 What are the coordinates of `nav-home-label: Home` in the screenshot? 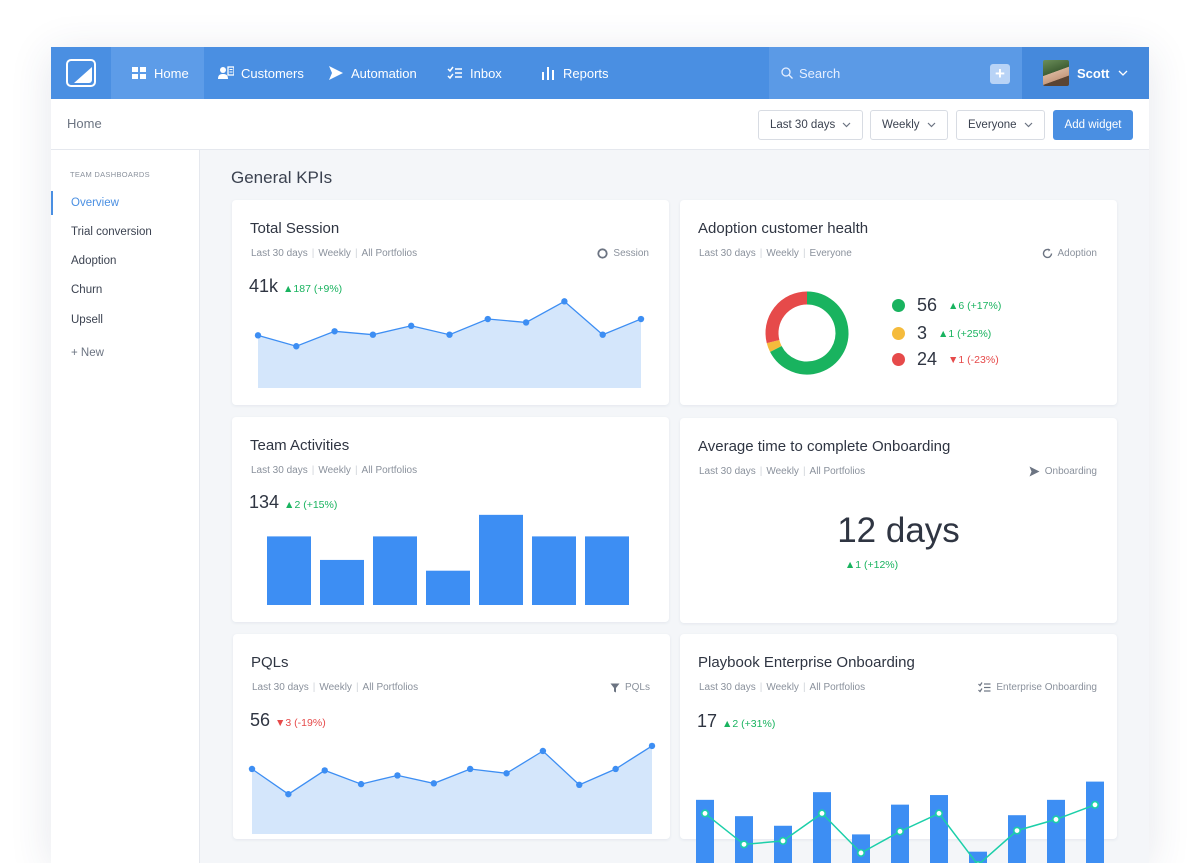 It's located at (171, 73).